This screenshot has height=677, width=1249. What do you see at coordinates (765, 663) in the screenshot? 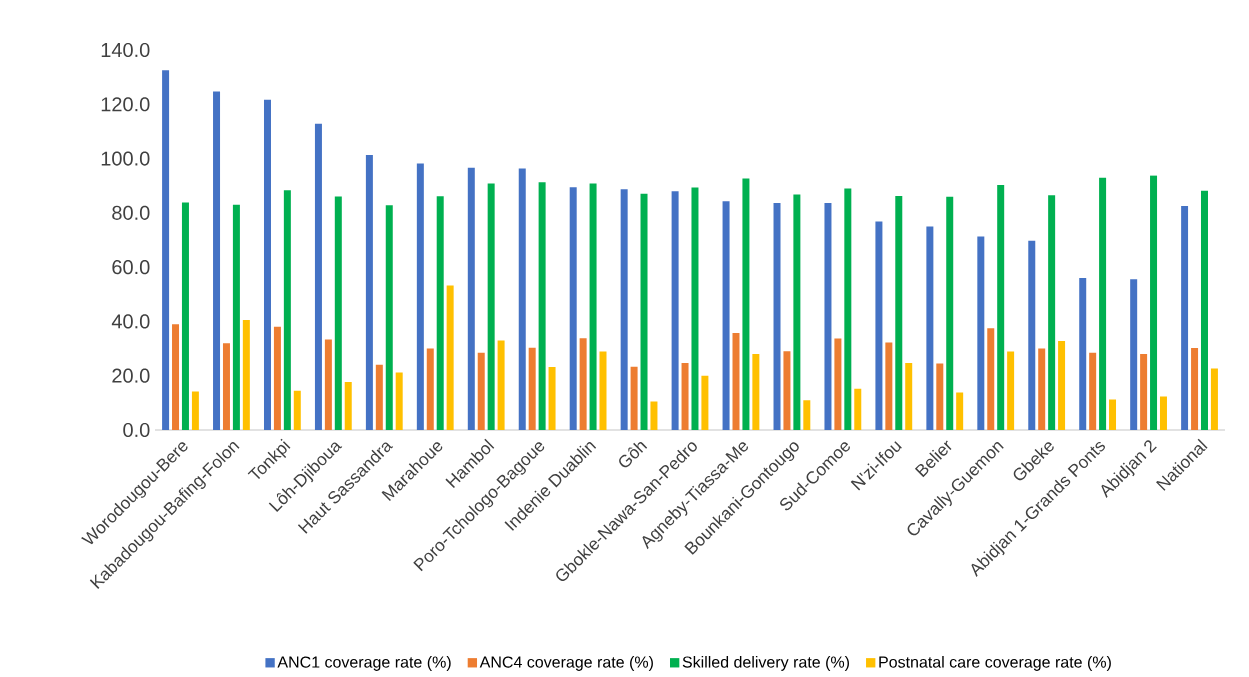
I see `legend-label: Skilled delivery rate (%)` at bounding box center [765, 663].